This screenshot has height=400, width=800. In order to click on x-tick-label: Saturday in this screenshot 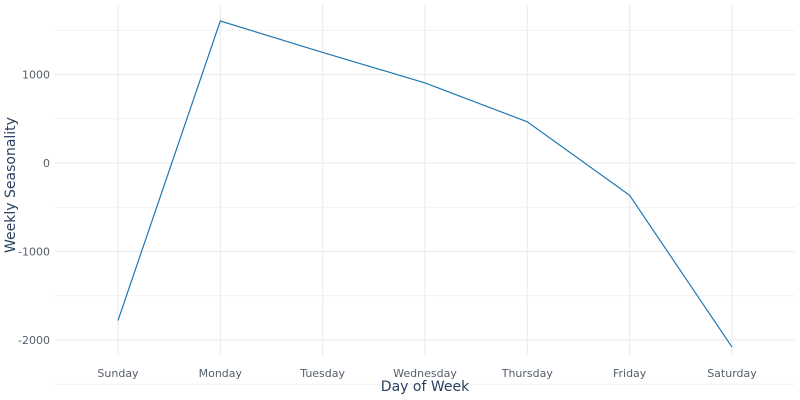, I will do `click(732, 373)`.